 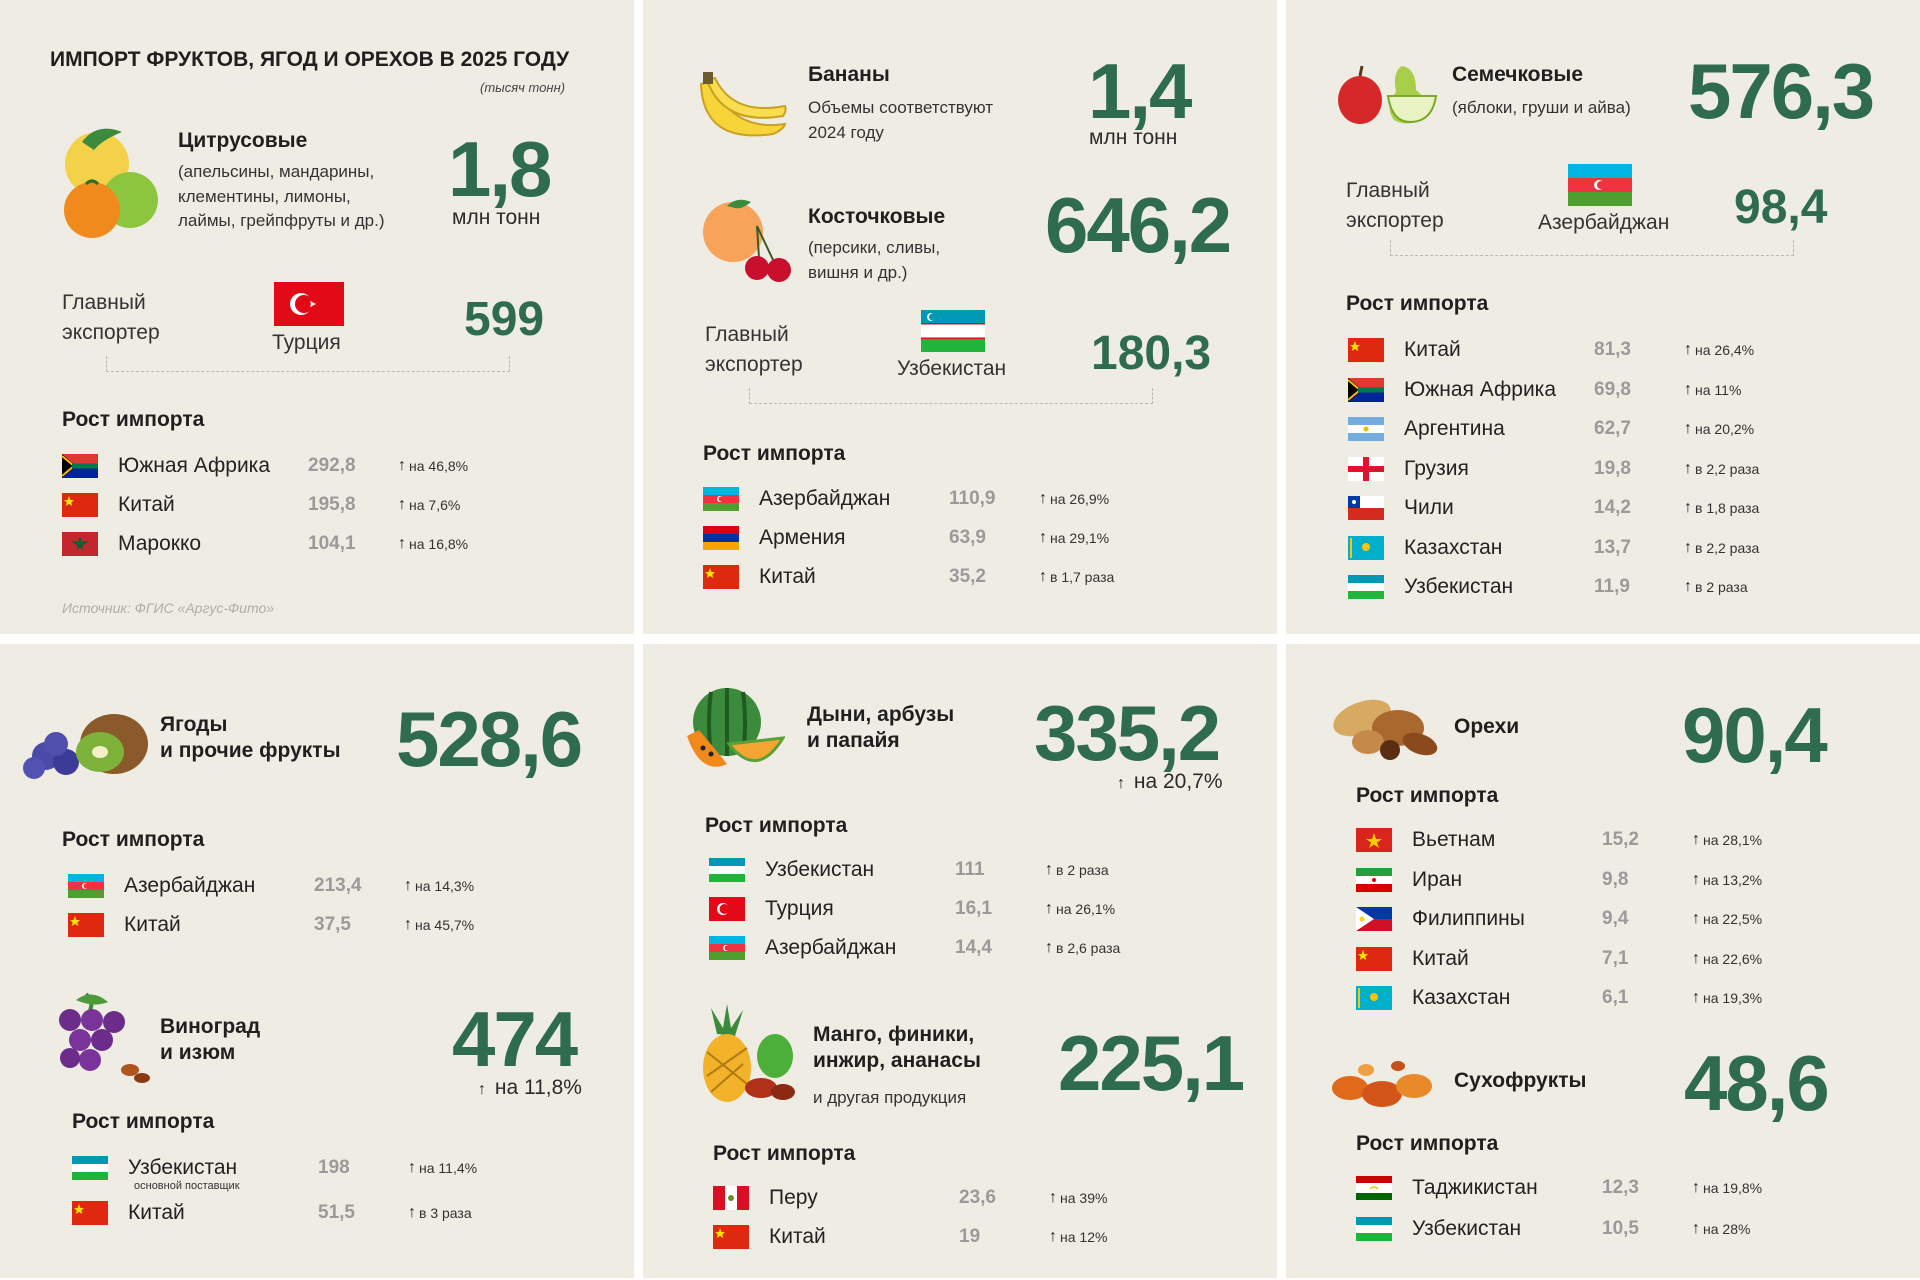 What do you see at coordinates (721, 538) in the screenshot?
I see `flag-armenia-icon` at bounding box center [721, 538].